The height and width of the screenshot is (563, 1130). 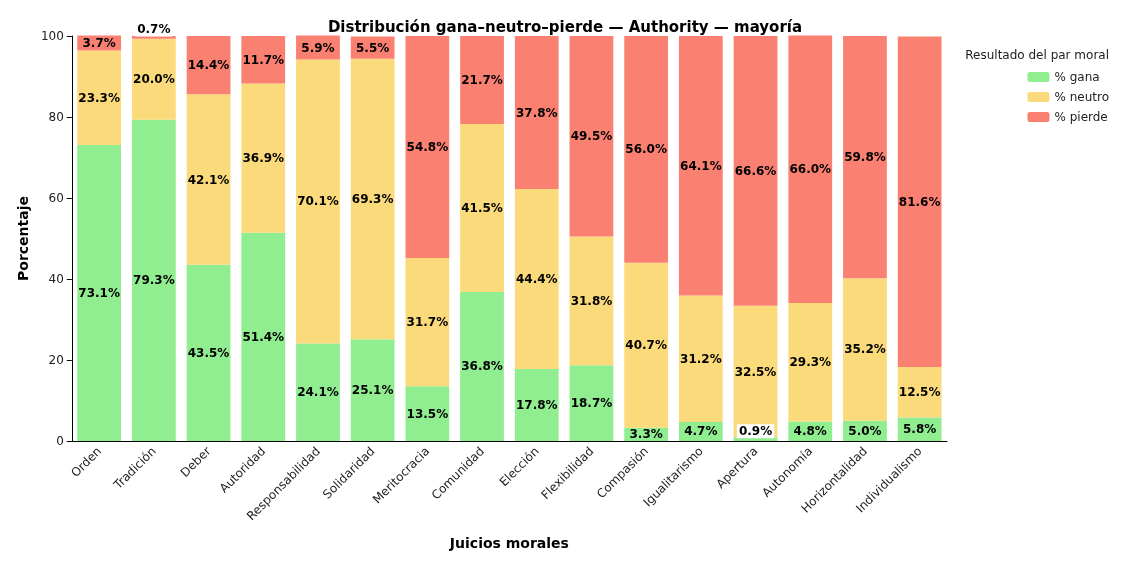 I want to click on data-label: 0.7%, so click(x=154, y=29).